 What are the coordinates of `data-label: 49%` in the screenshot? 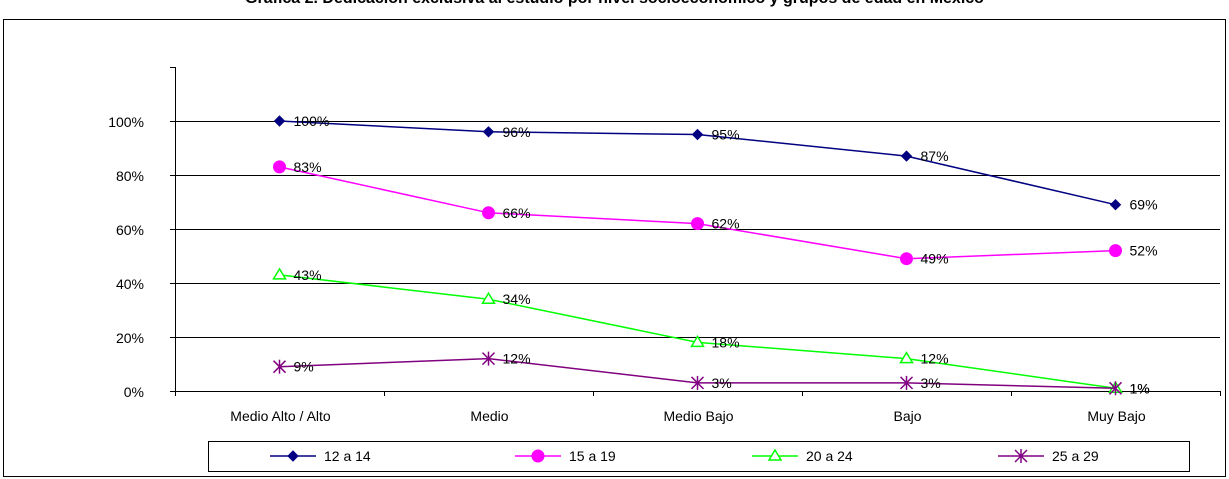 It's located at (935, 259).